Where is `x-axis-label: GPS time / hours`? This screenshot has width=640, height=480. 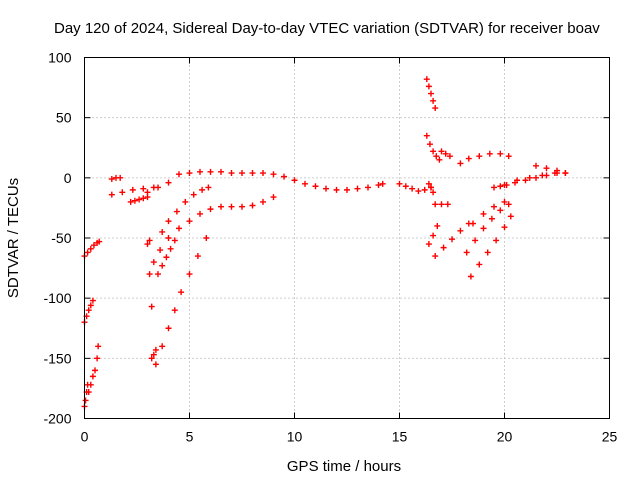
x-axis-label: GPS time / hours is located at coordinates (344, 466).